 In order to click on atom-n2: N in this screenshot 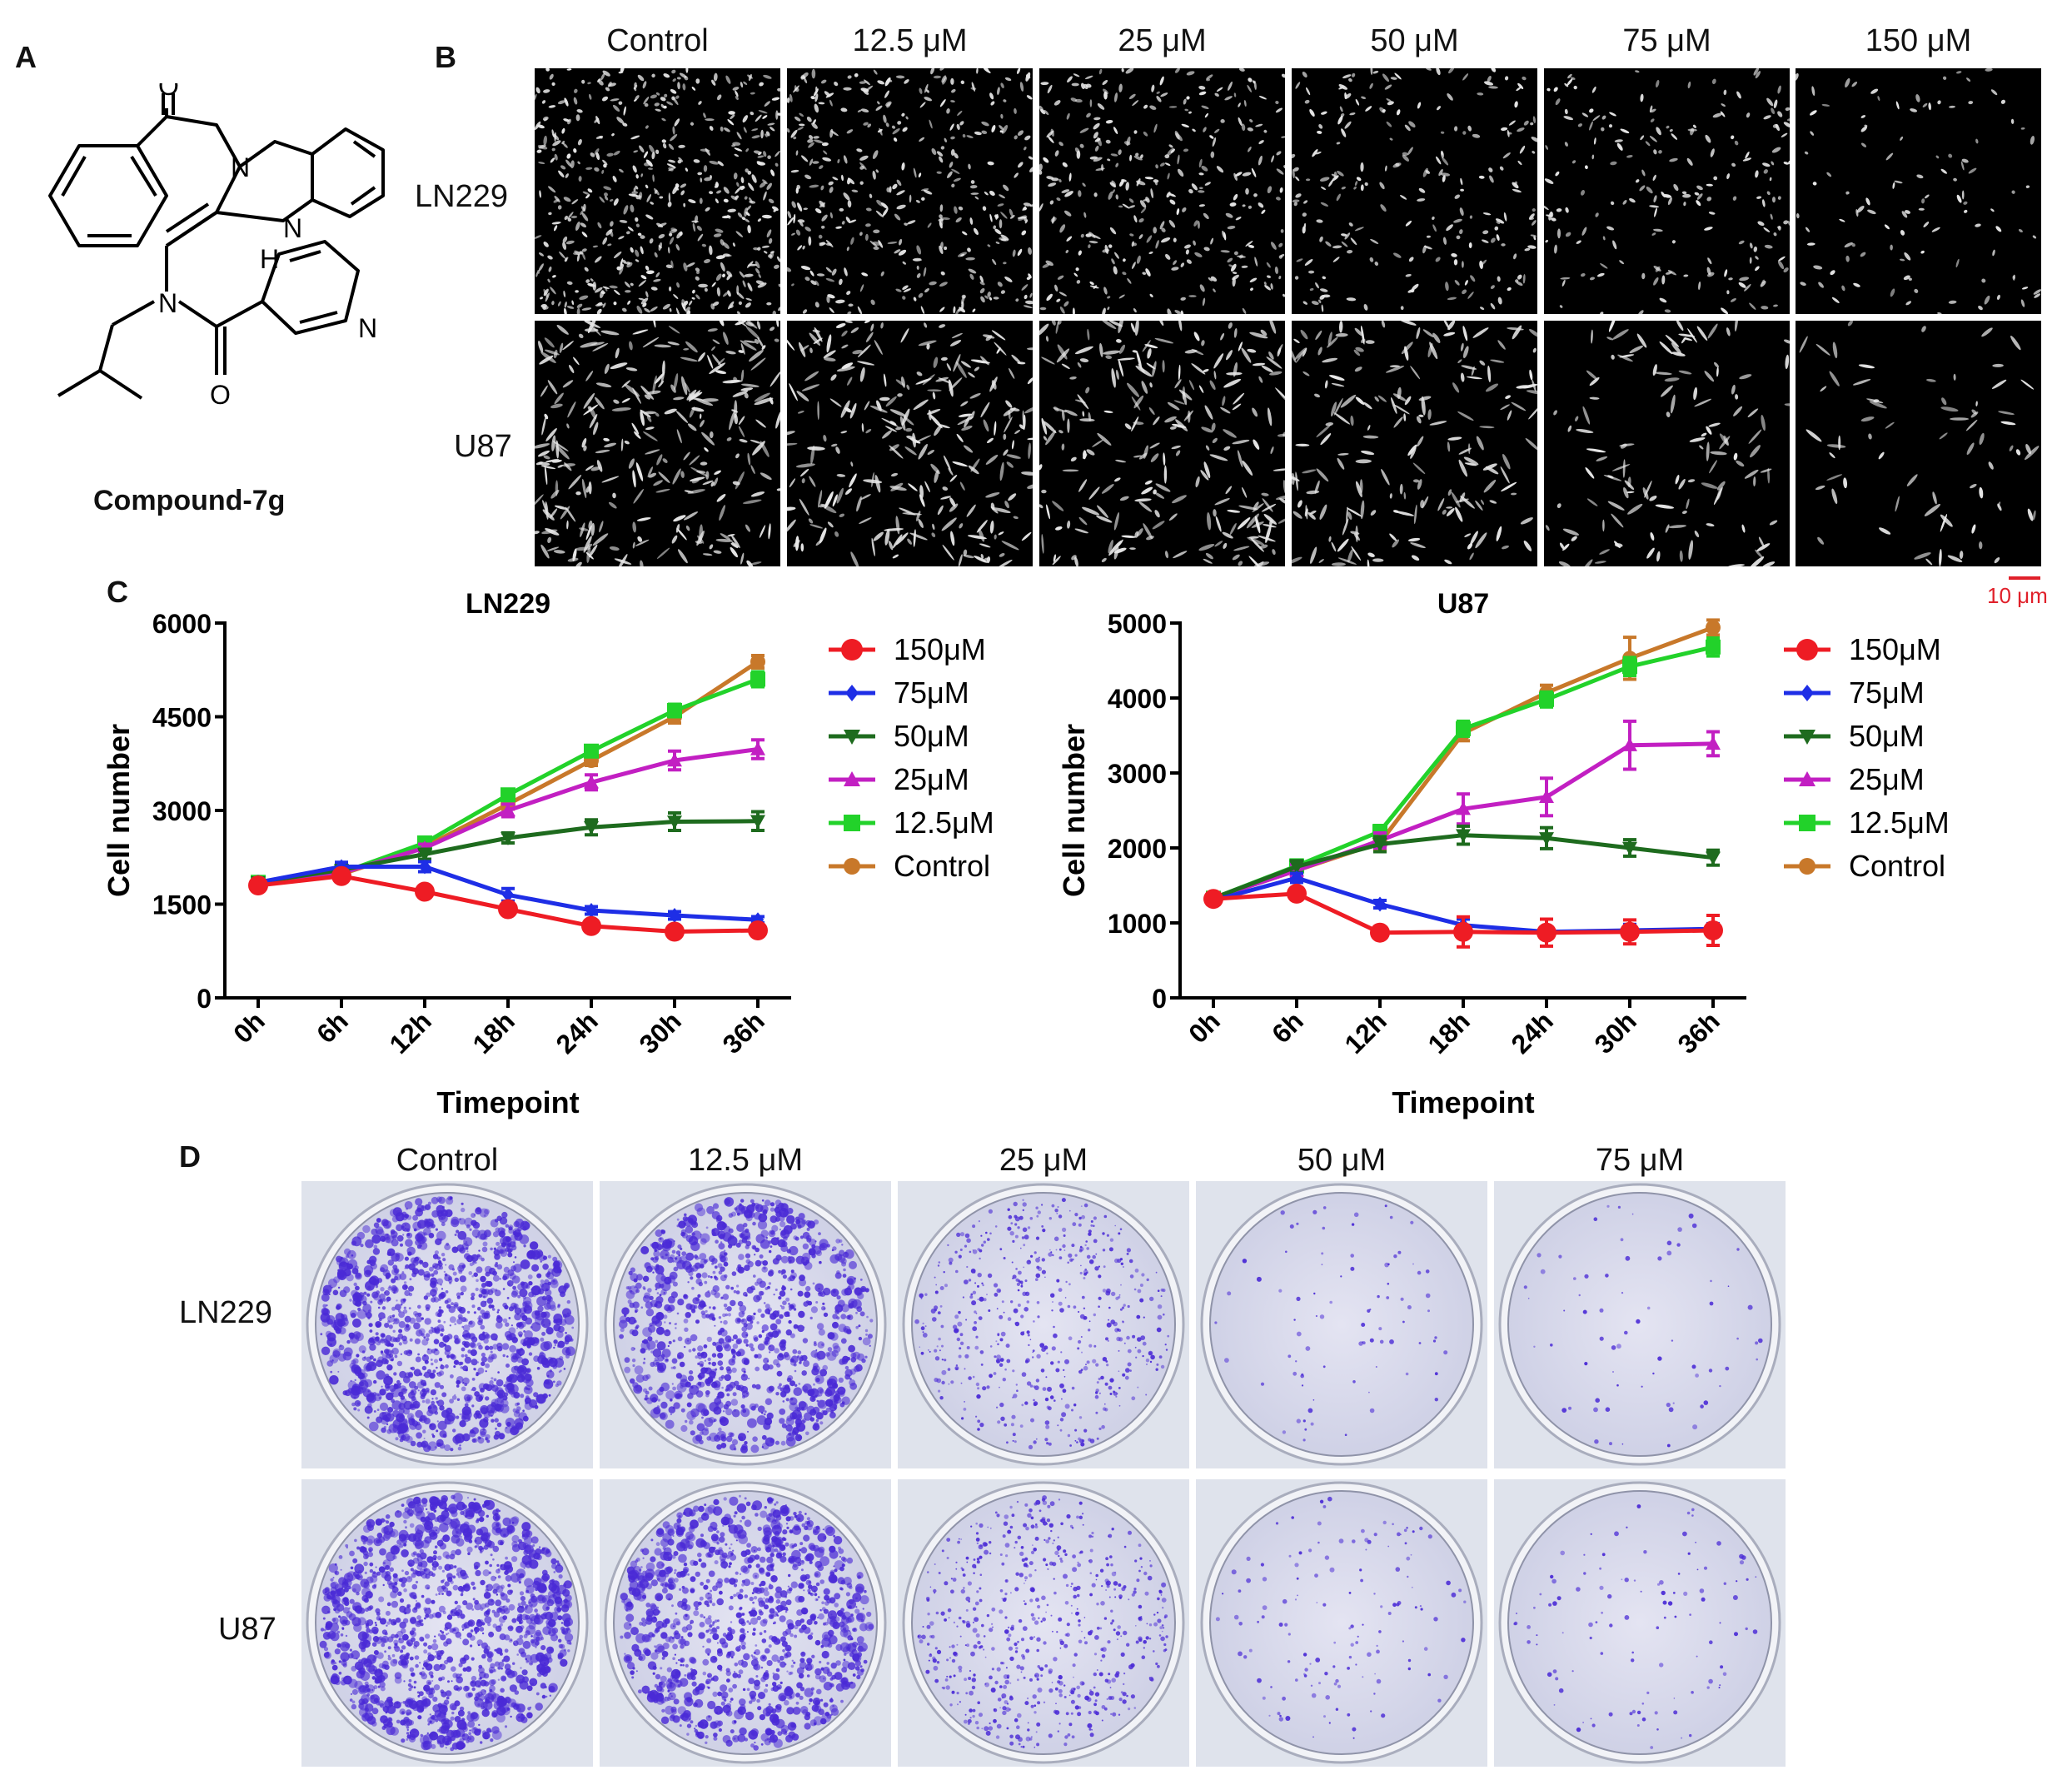, I will do `click(292, 228)`.